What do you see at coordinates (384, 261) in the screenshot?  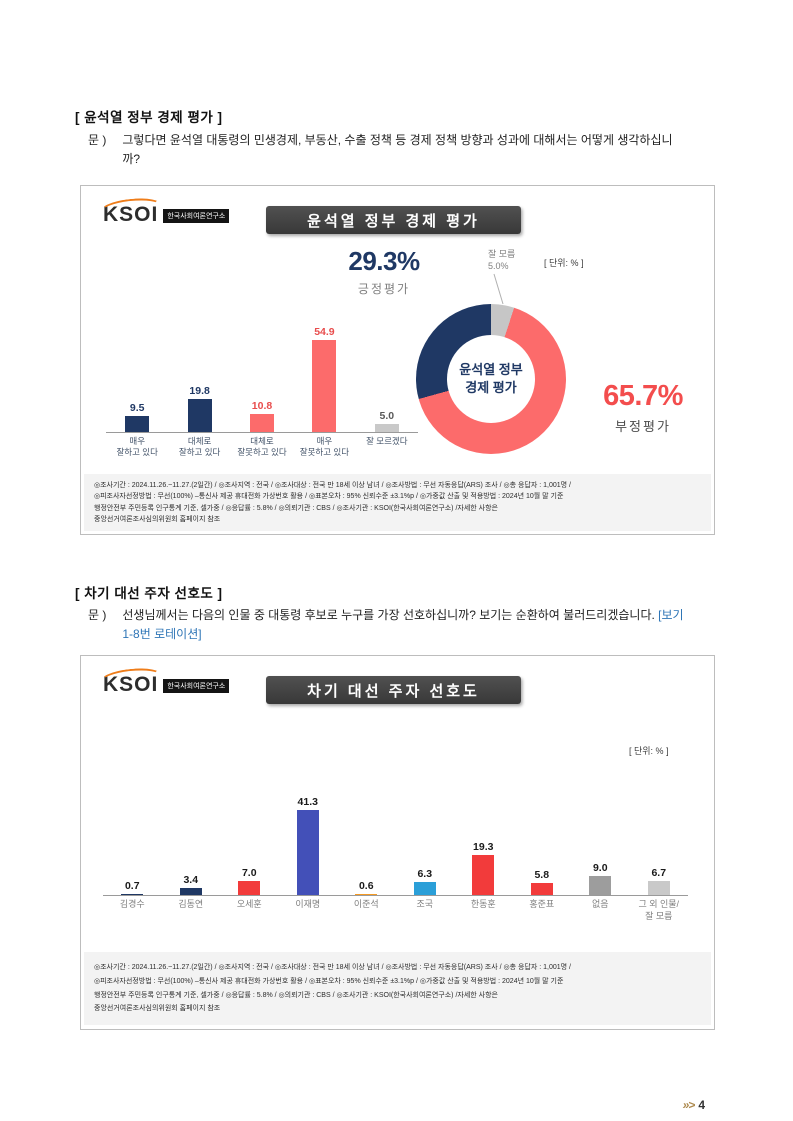 I see `positive-value: 29.3%` at bounding box center [384, 261].